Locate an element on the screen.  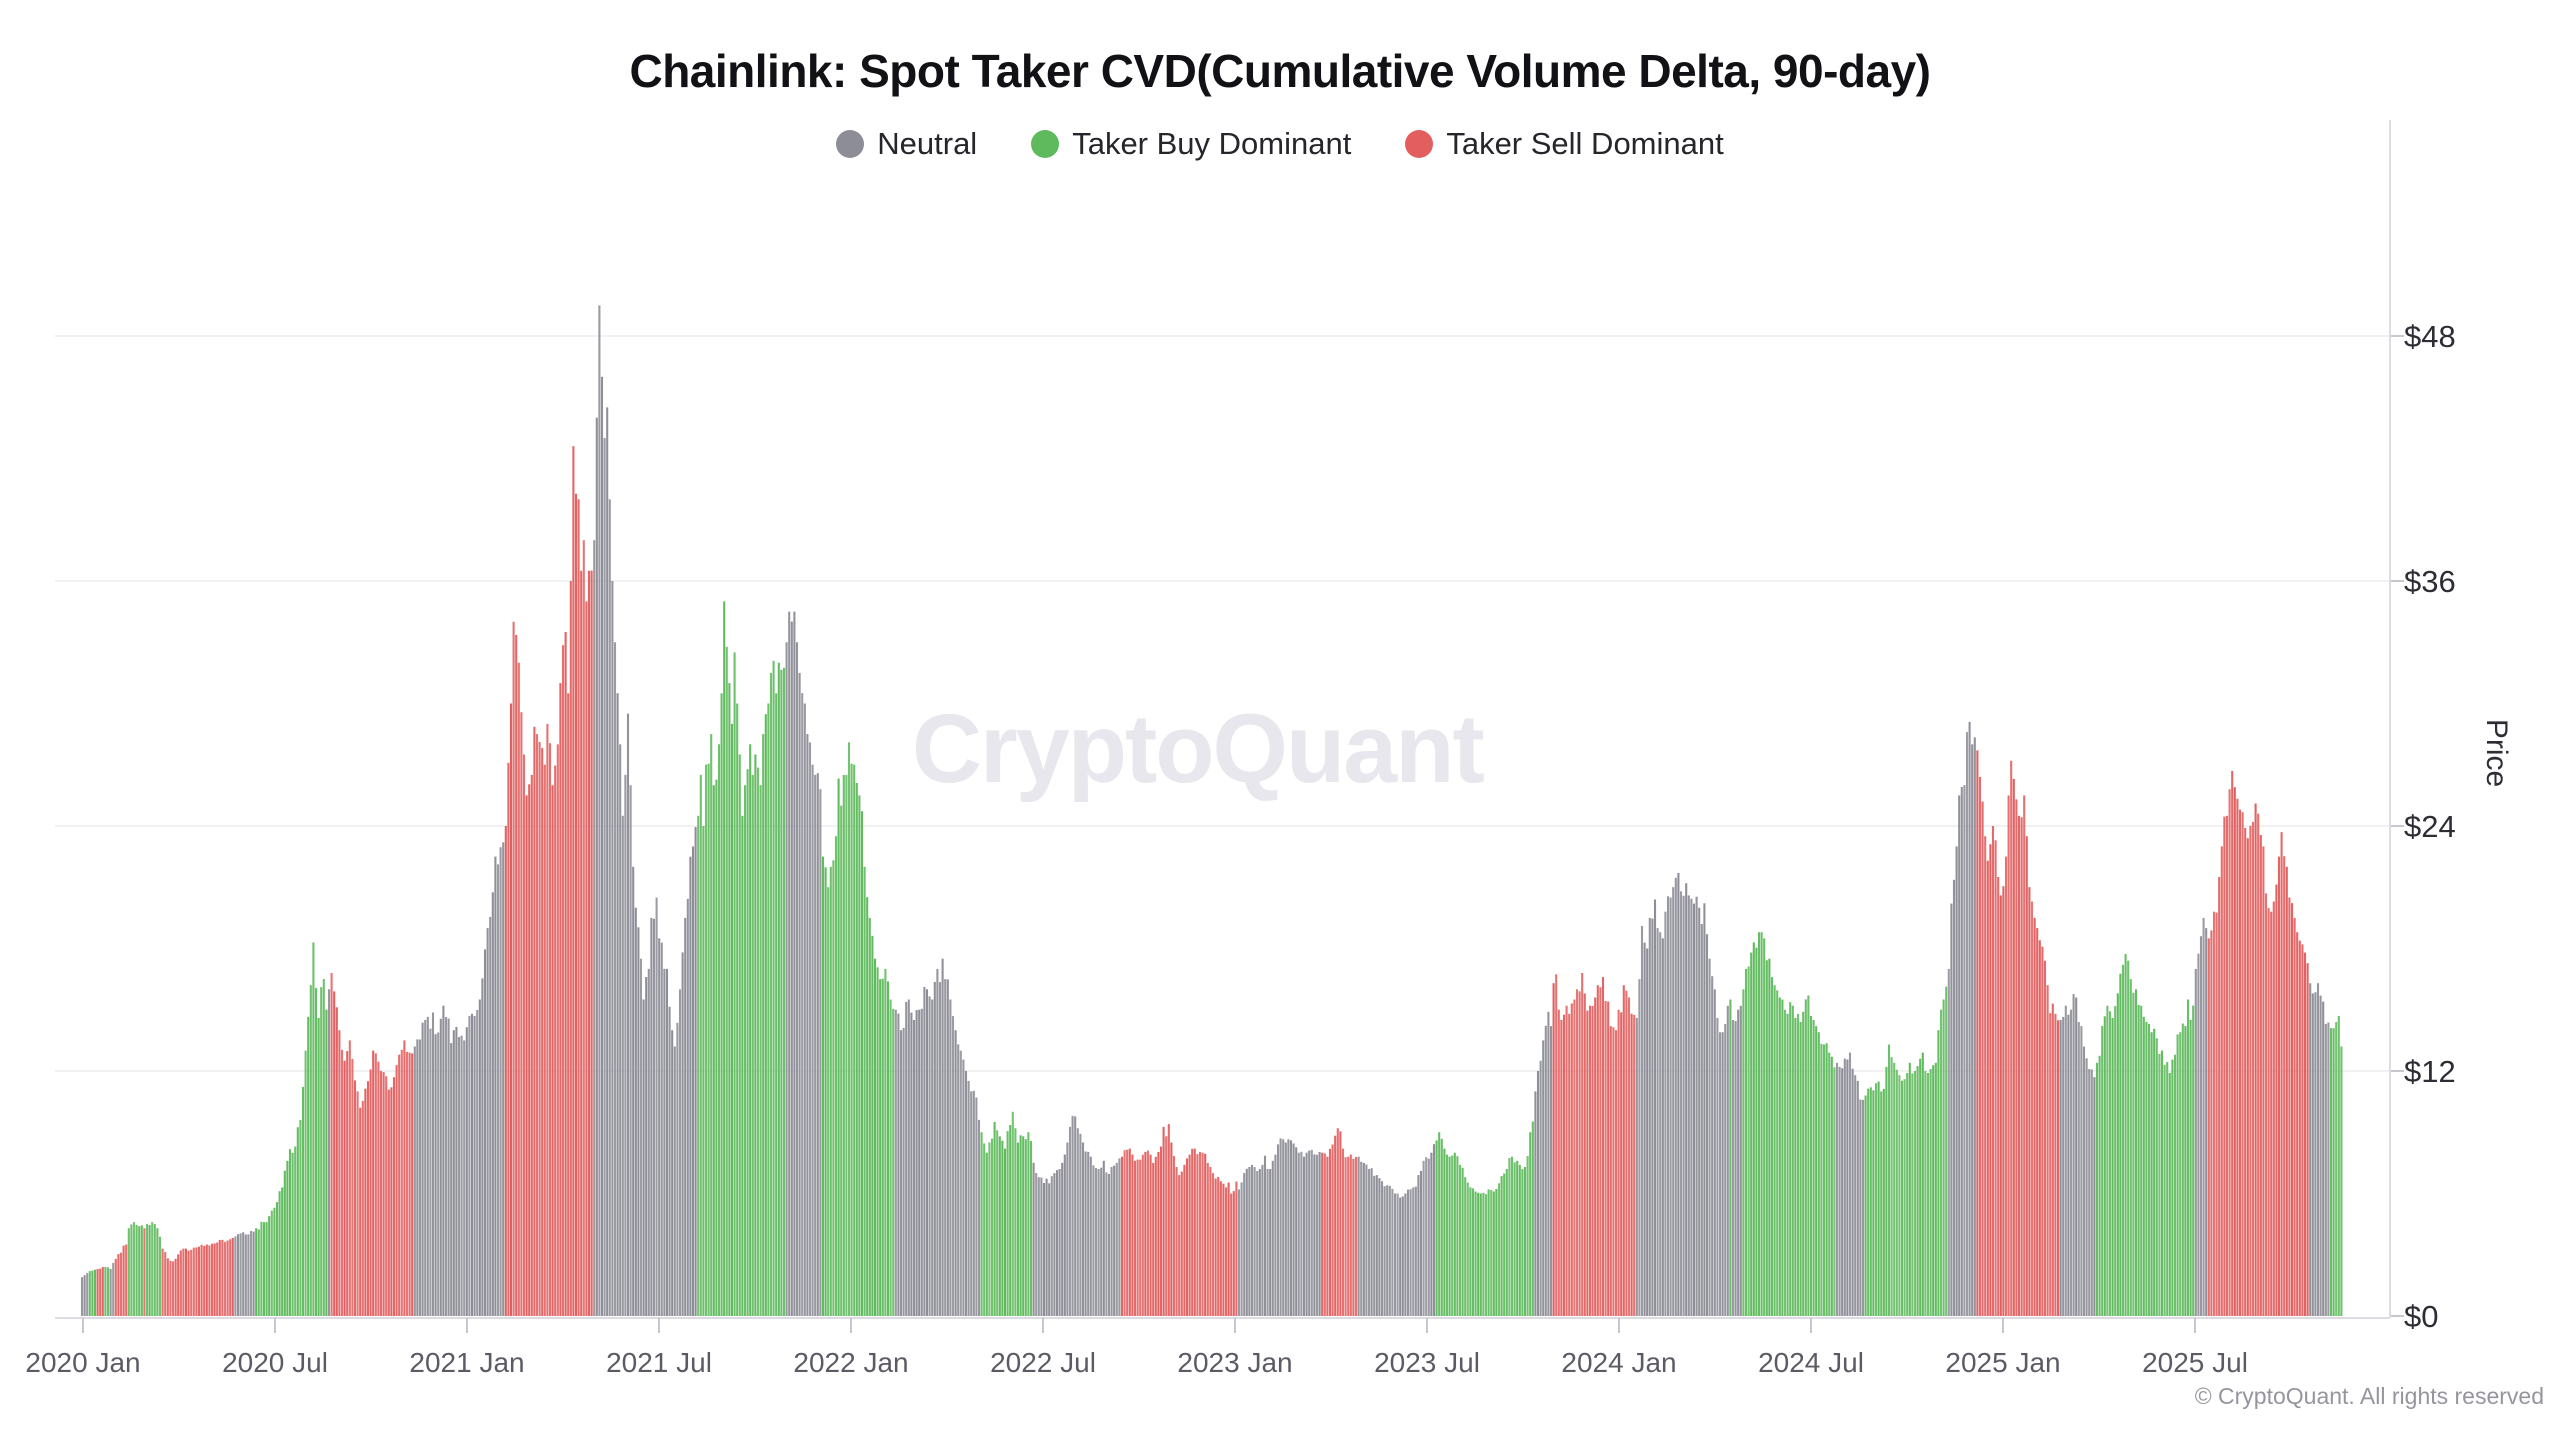
x-axis-tick-label: 2025 Jan is located at coordinates (2002, 1362).